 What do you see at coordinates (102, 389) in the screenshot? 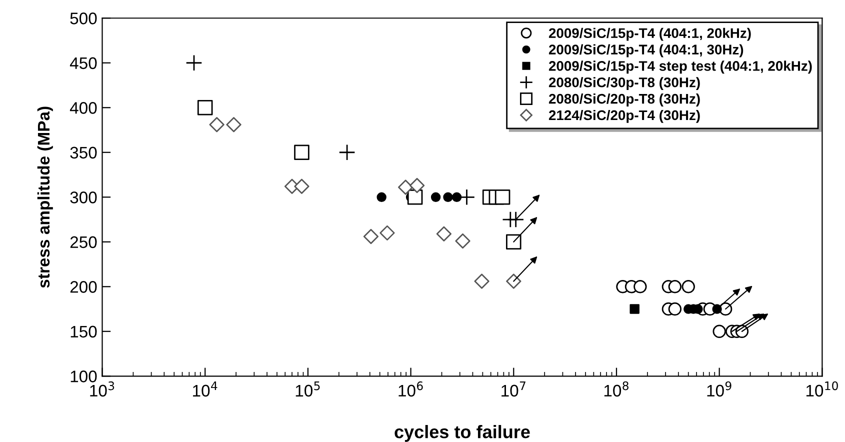
I see `x-tick-label: 10$^{3}$` at bounding box center [102, 389].